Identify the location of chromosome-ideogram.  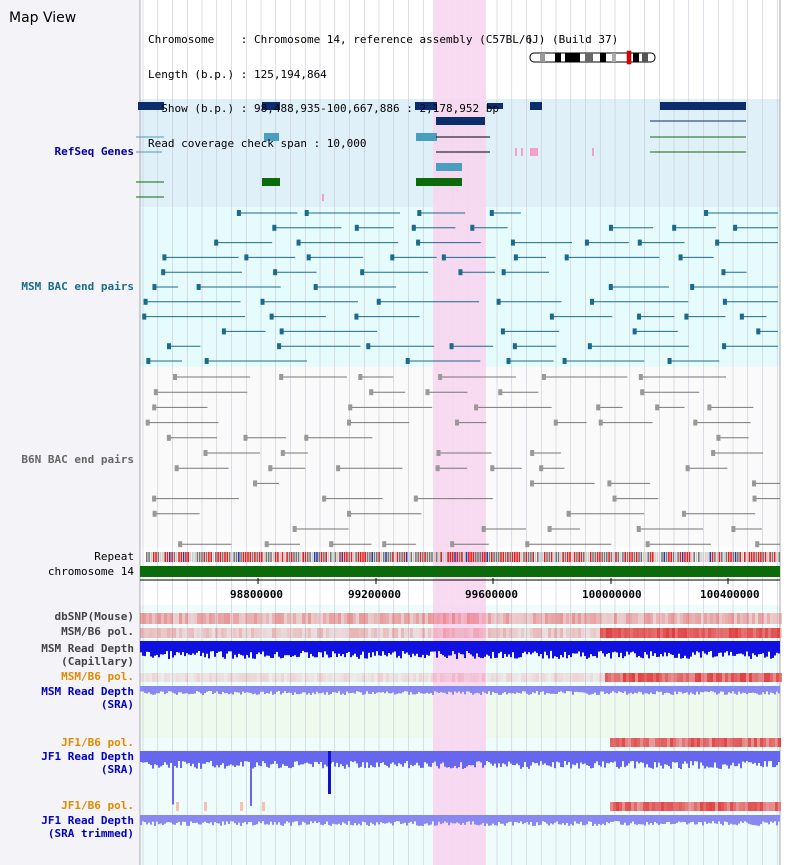
(592, 57).